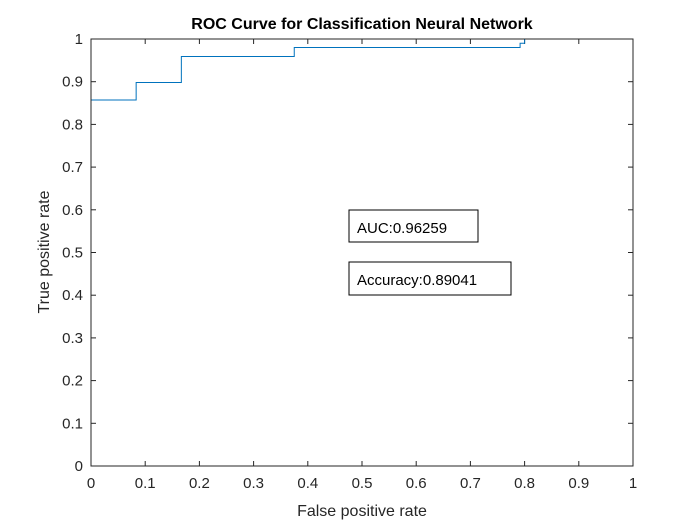 Image resolution: width=700 pixels, height=530 pixels. I want to click on accuracy-box, so click(430, 278).